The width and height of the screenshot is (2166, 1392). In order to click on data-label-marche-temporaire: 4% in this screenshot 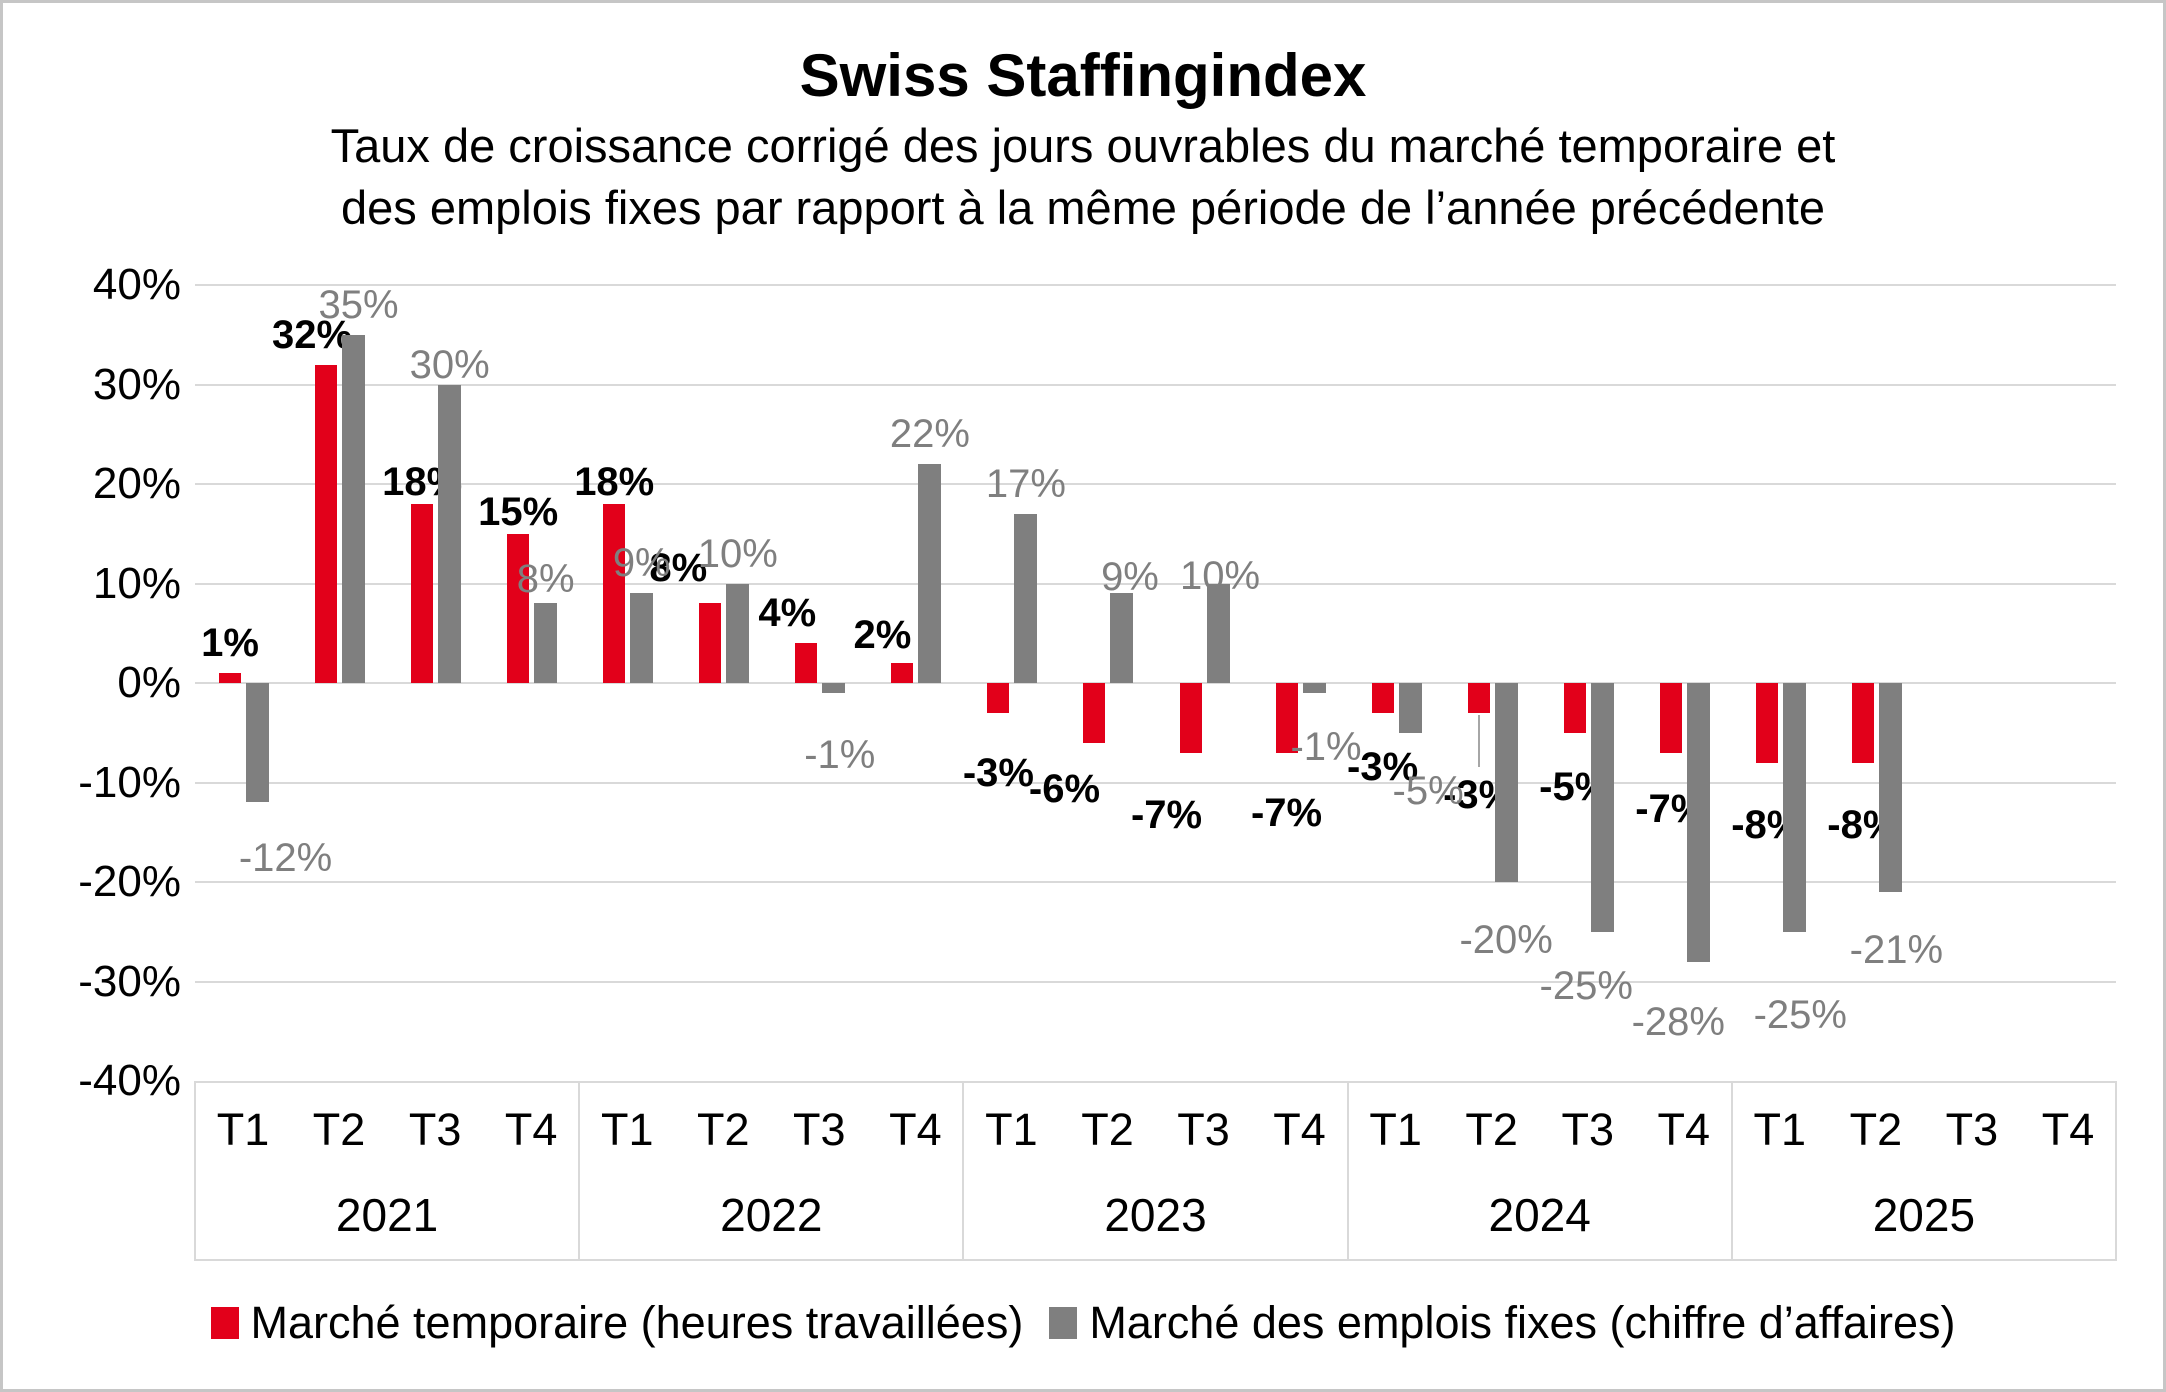, I will do `click(787, 613)`.